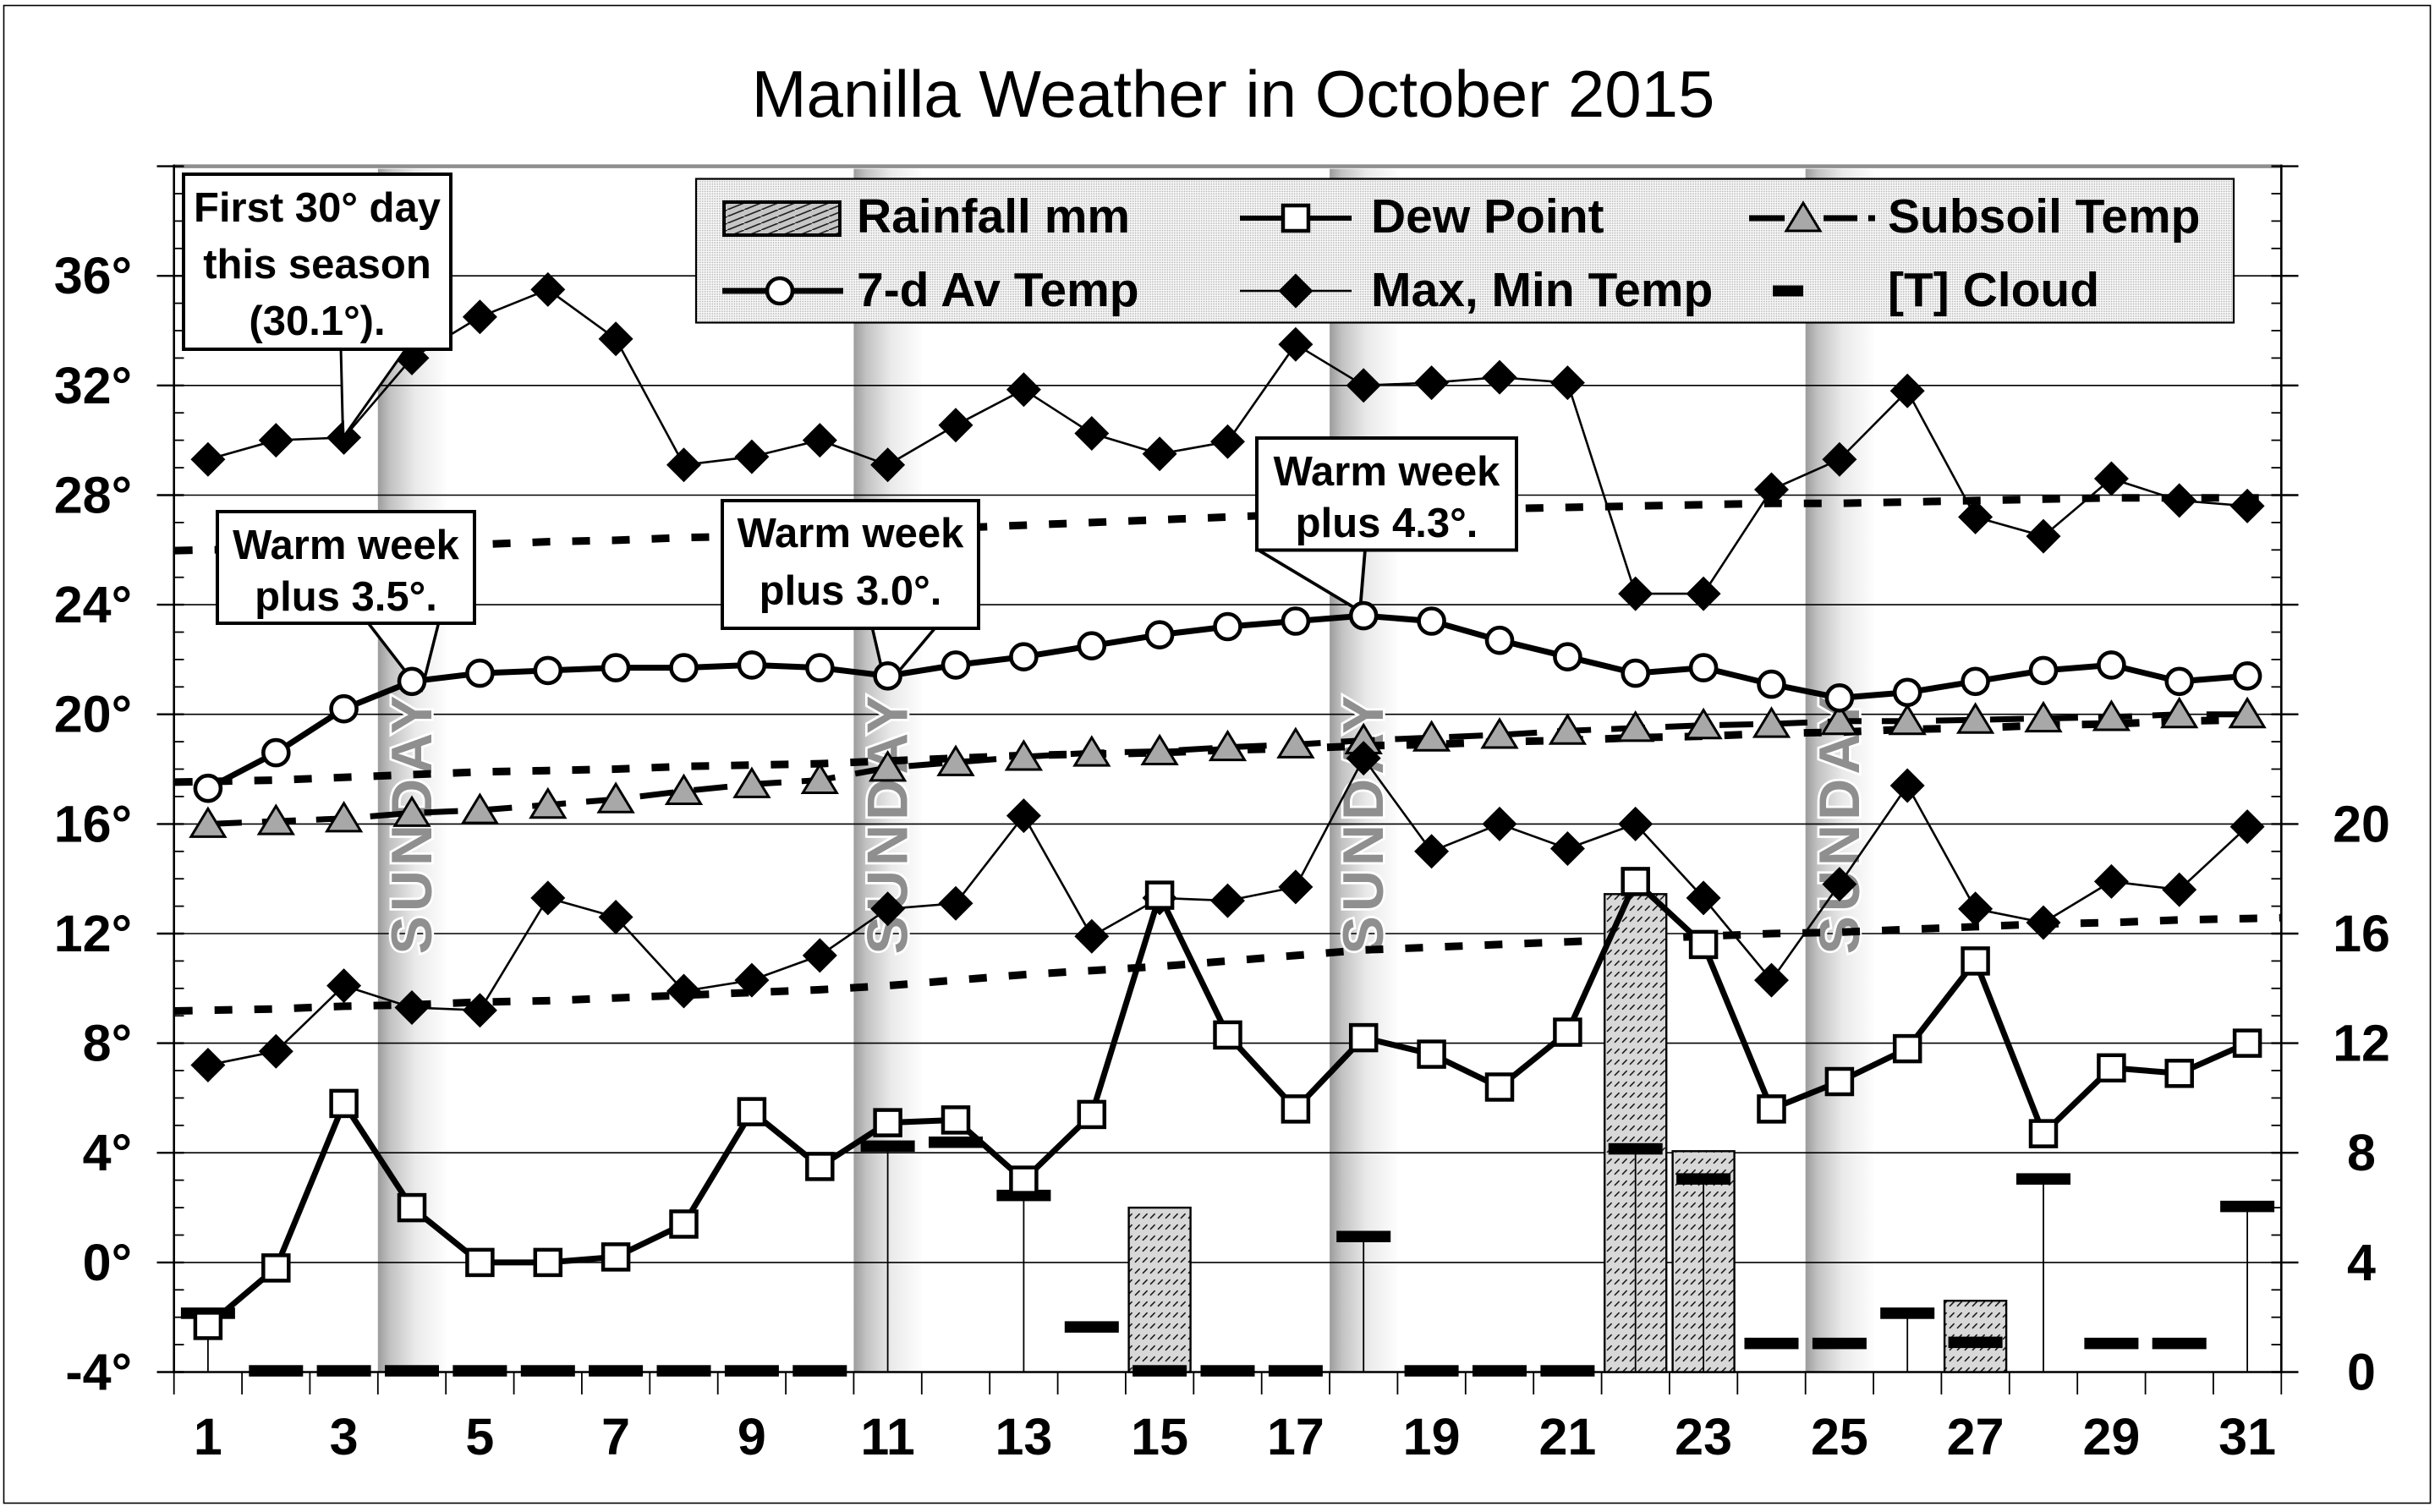  Describe the element at coordinates (93, 495) in the screenshot. I see `svg-text: 28°` at that location.